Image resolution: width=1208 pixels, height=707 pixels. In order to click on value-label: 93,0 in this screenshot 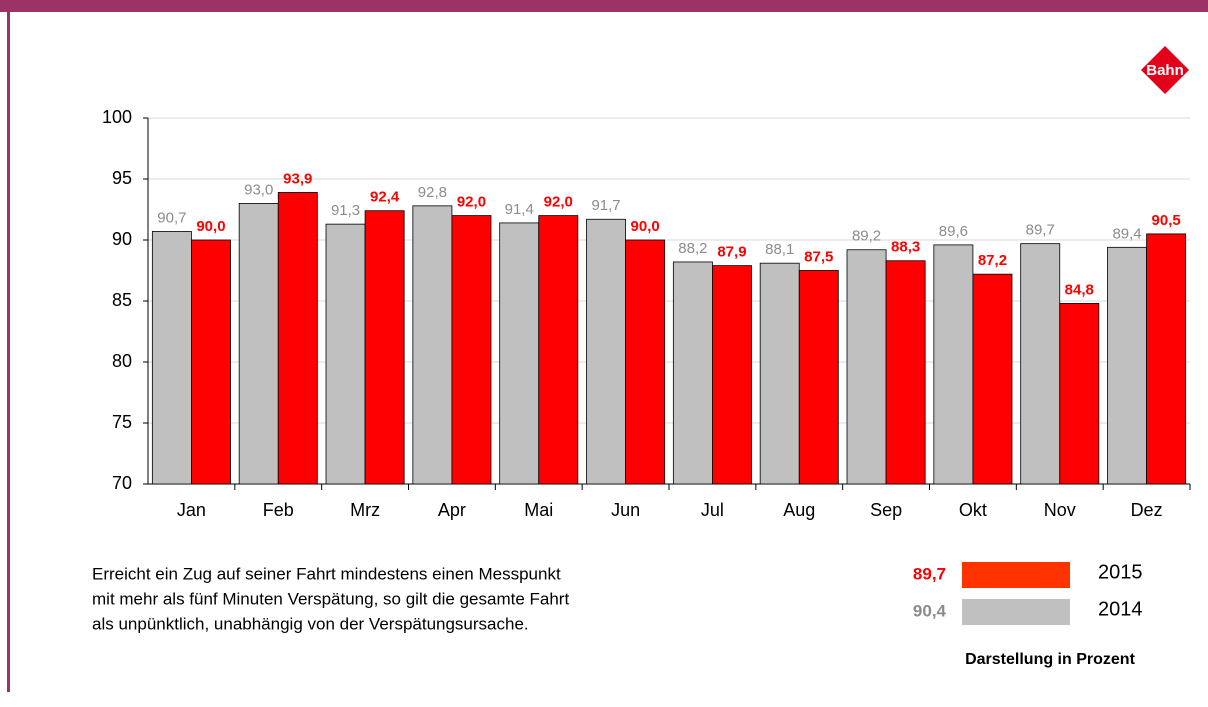, I will do `click(258, 189)`.